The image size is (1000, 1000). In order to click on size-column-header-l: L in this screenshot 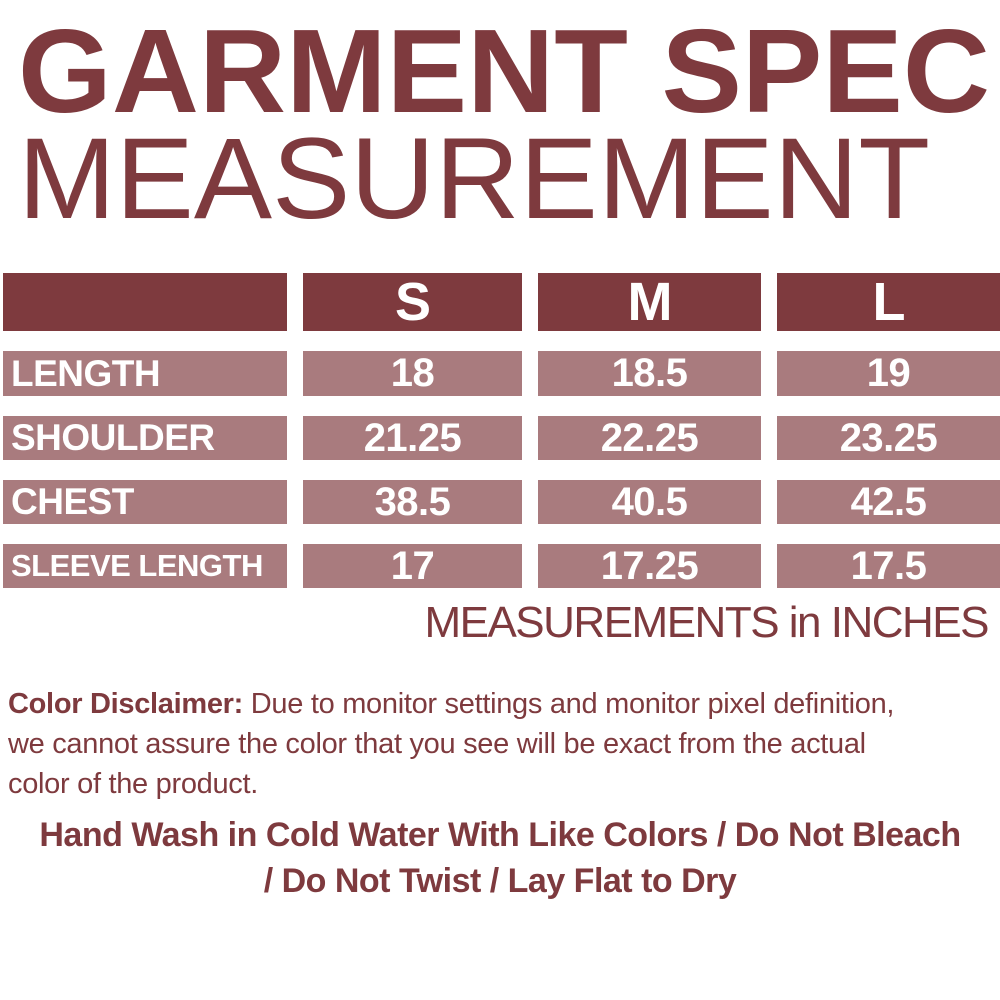, I will do `click(888, 302)`.